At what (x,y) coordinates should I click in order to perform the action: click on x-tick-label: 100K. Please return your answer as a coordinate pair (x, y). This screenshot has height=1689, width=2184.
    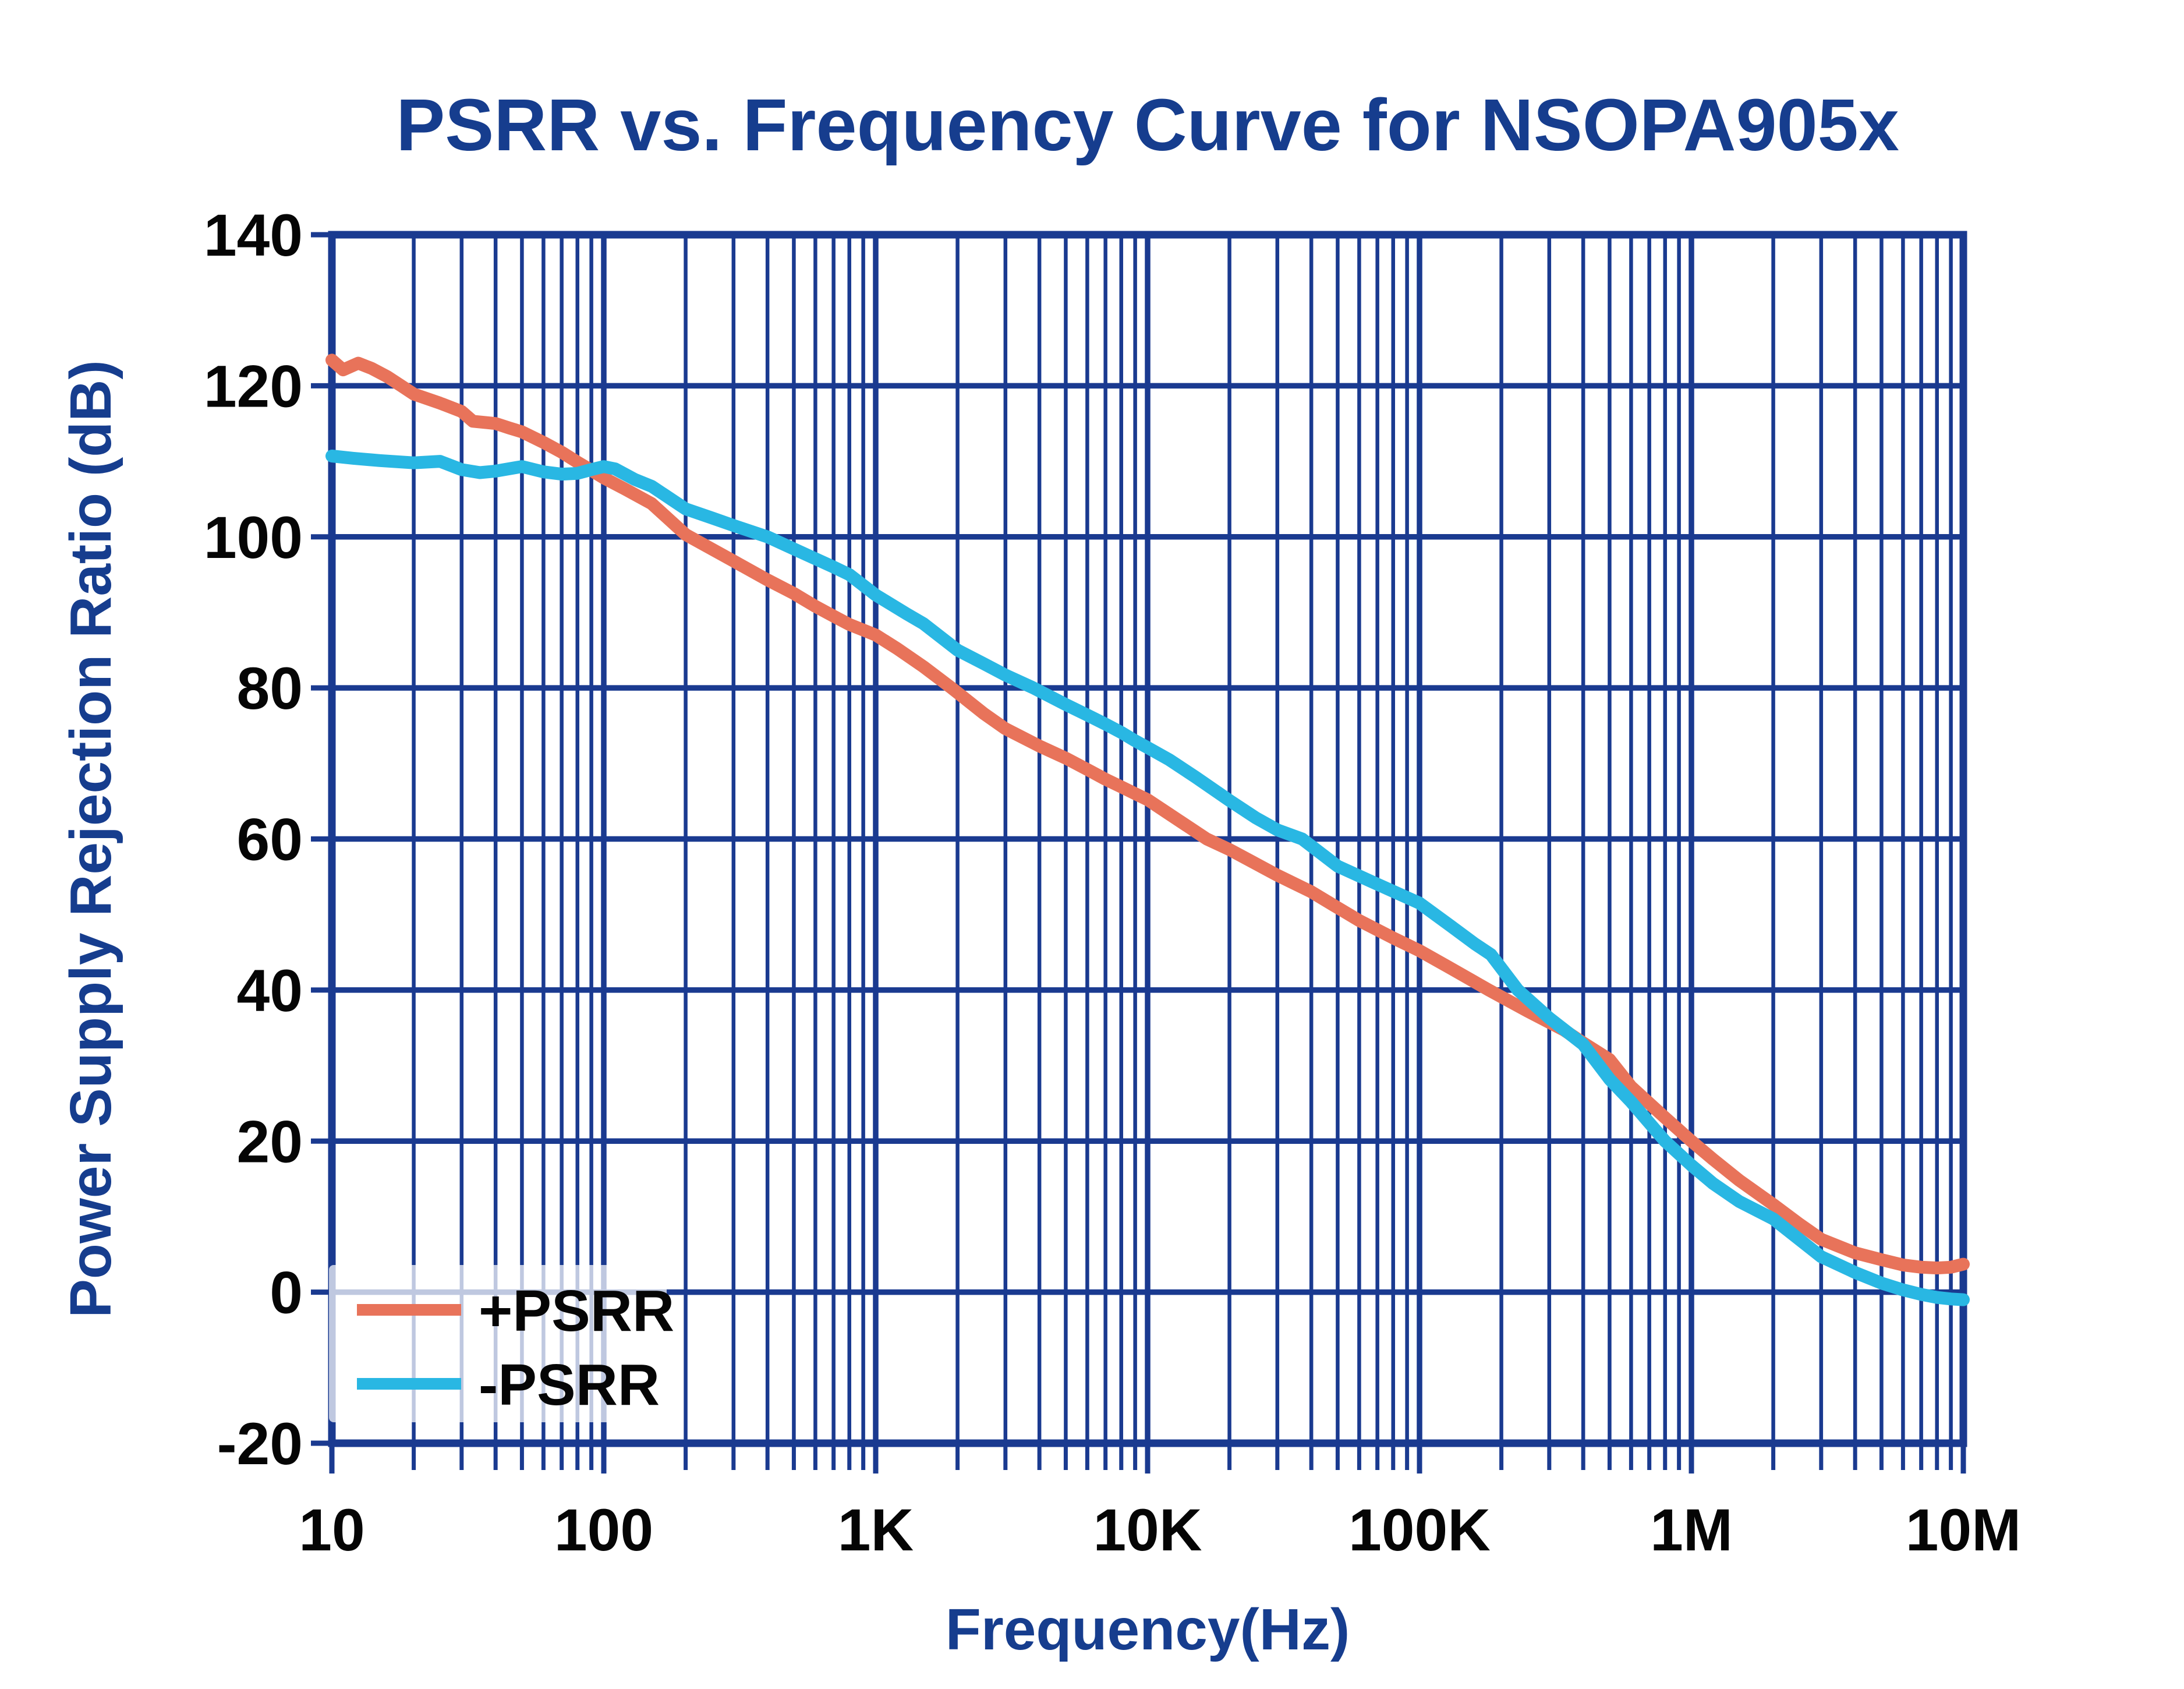
    Looking at the image, I should click on (1419, 1530).